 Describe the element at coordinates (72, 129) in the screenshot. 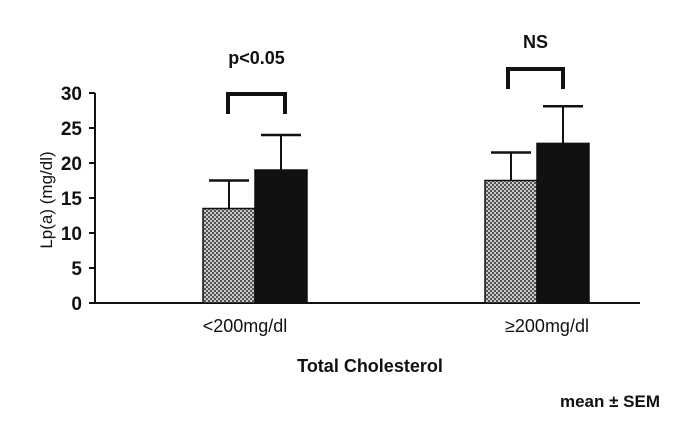

I see `y-tick-label: 25` at that location.